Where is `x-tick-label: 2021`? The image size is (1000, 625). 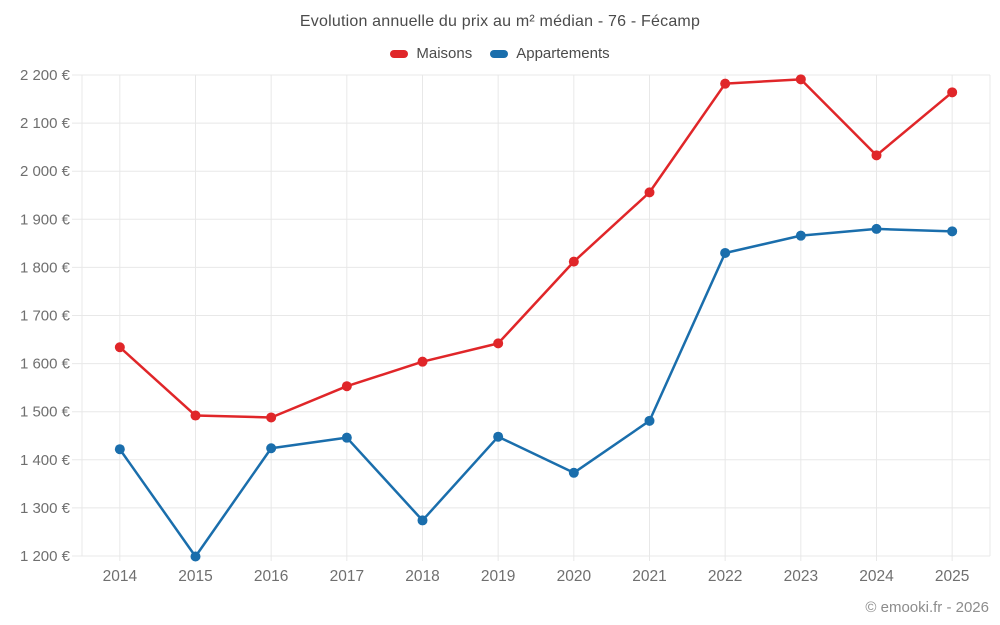 x-tick-label: 2021 is located at coordinates (649, 576).